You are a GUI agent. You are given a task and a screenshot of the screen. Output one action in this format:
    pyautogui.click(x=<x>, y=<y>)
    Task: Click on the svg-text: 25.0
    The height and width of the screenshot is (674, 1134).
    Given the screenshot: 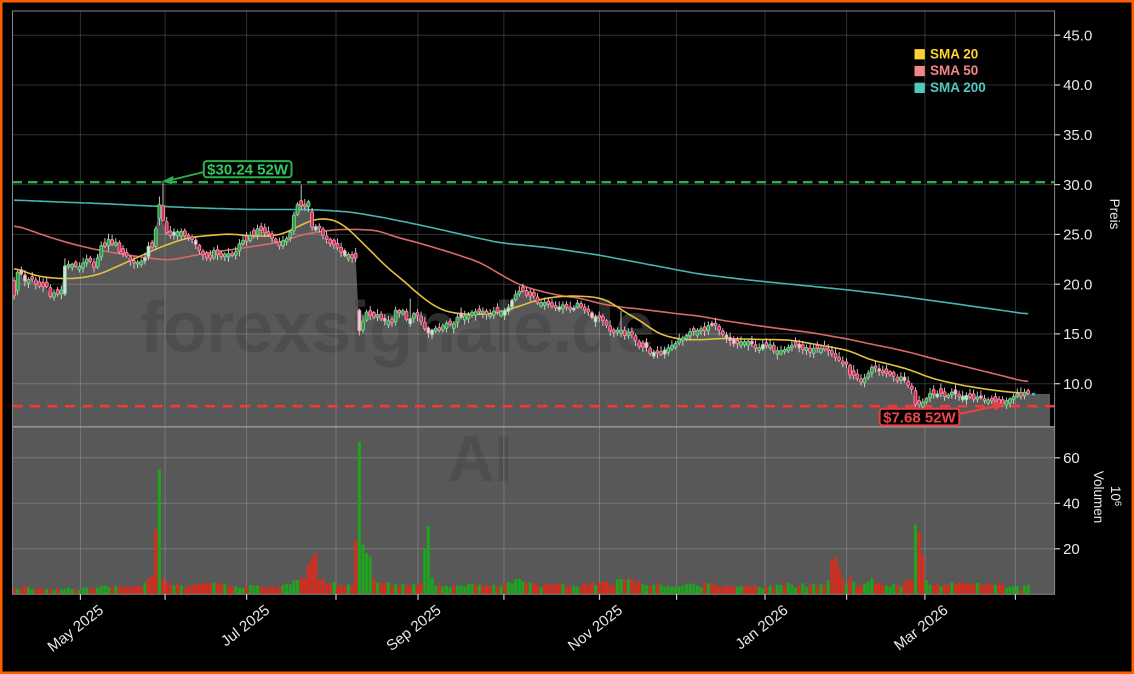 What is the action you would take?
    pyautogui.click(x=1077, y=235)
    